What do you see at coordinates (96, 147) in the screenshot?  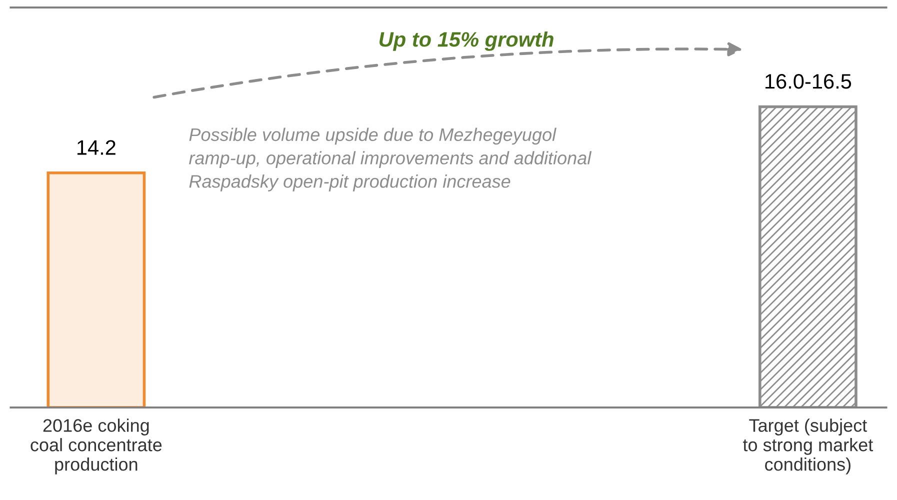 I see `text: 14.2` at bounding box center [96, 147].